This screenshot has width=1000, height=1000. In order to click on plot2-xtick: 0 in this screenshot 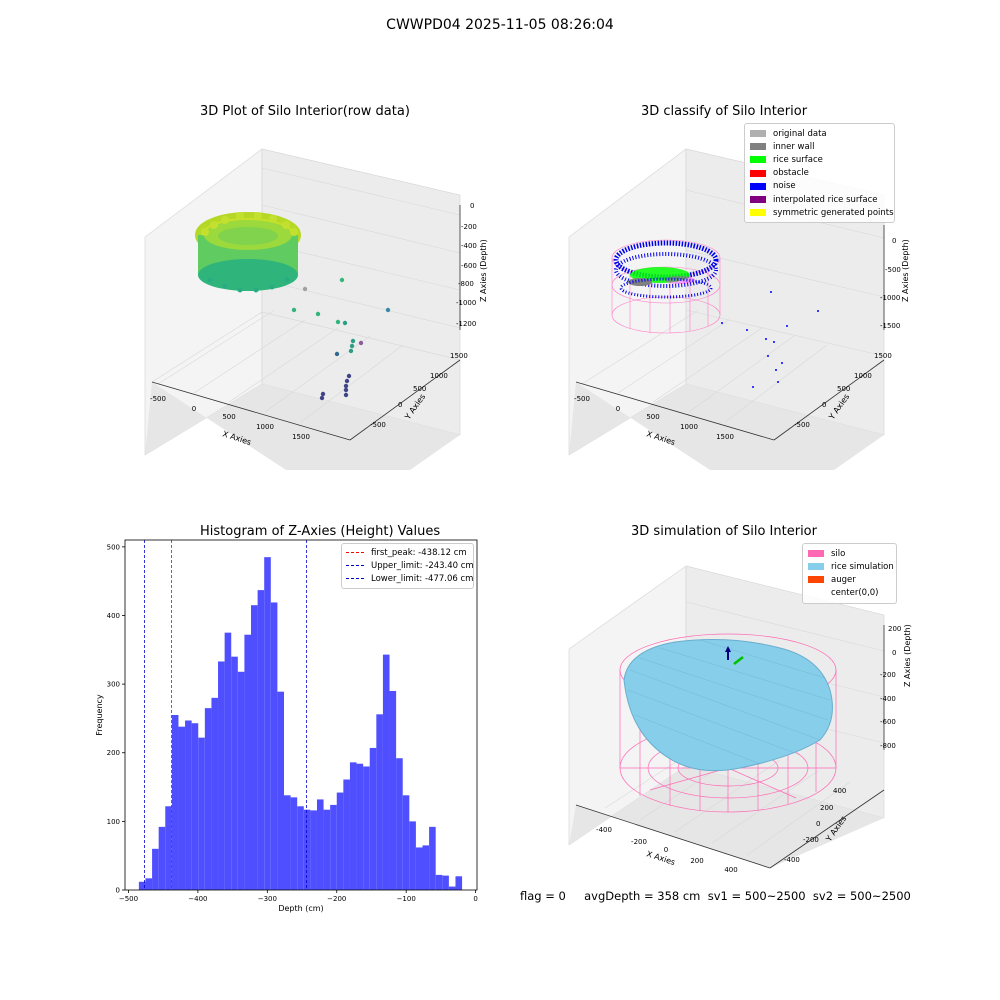, I will do `click(618, 409)`.